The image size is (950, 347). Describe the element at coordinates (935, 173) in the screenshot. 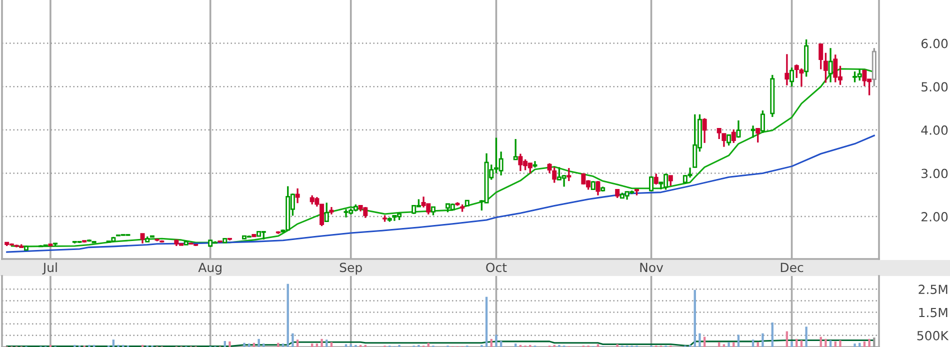

I see `y-tick-label: 3.00` at that location.